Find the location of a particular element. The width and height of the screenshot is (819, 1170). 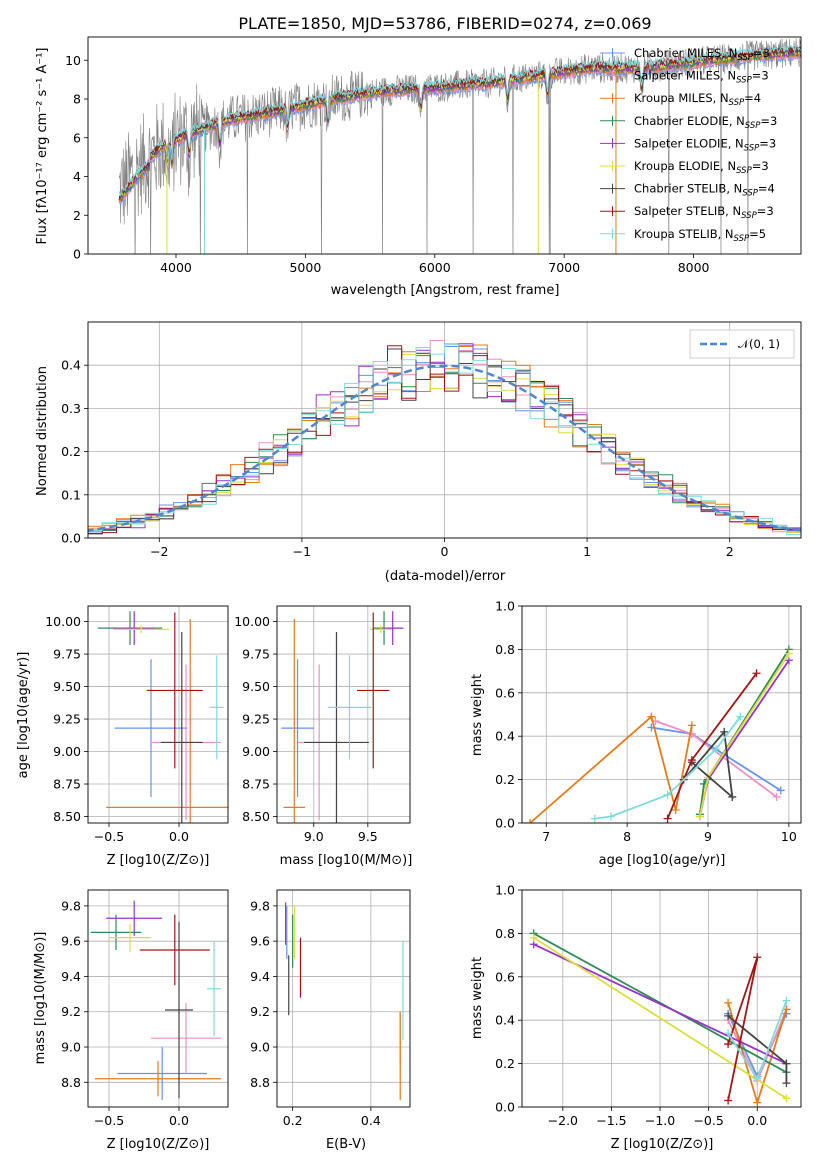

ebv-mass-panel: 0.2 0.4 8.8 9.0 9.2 9.4 9.6 9.8 E(B-V) is located at coordinates (330, 1020).